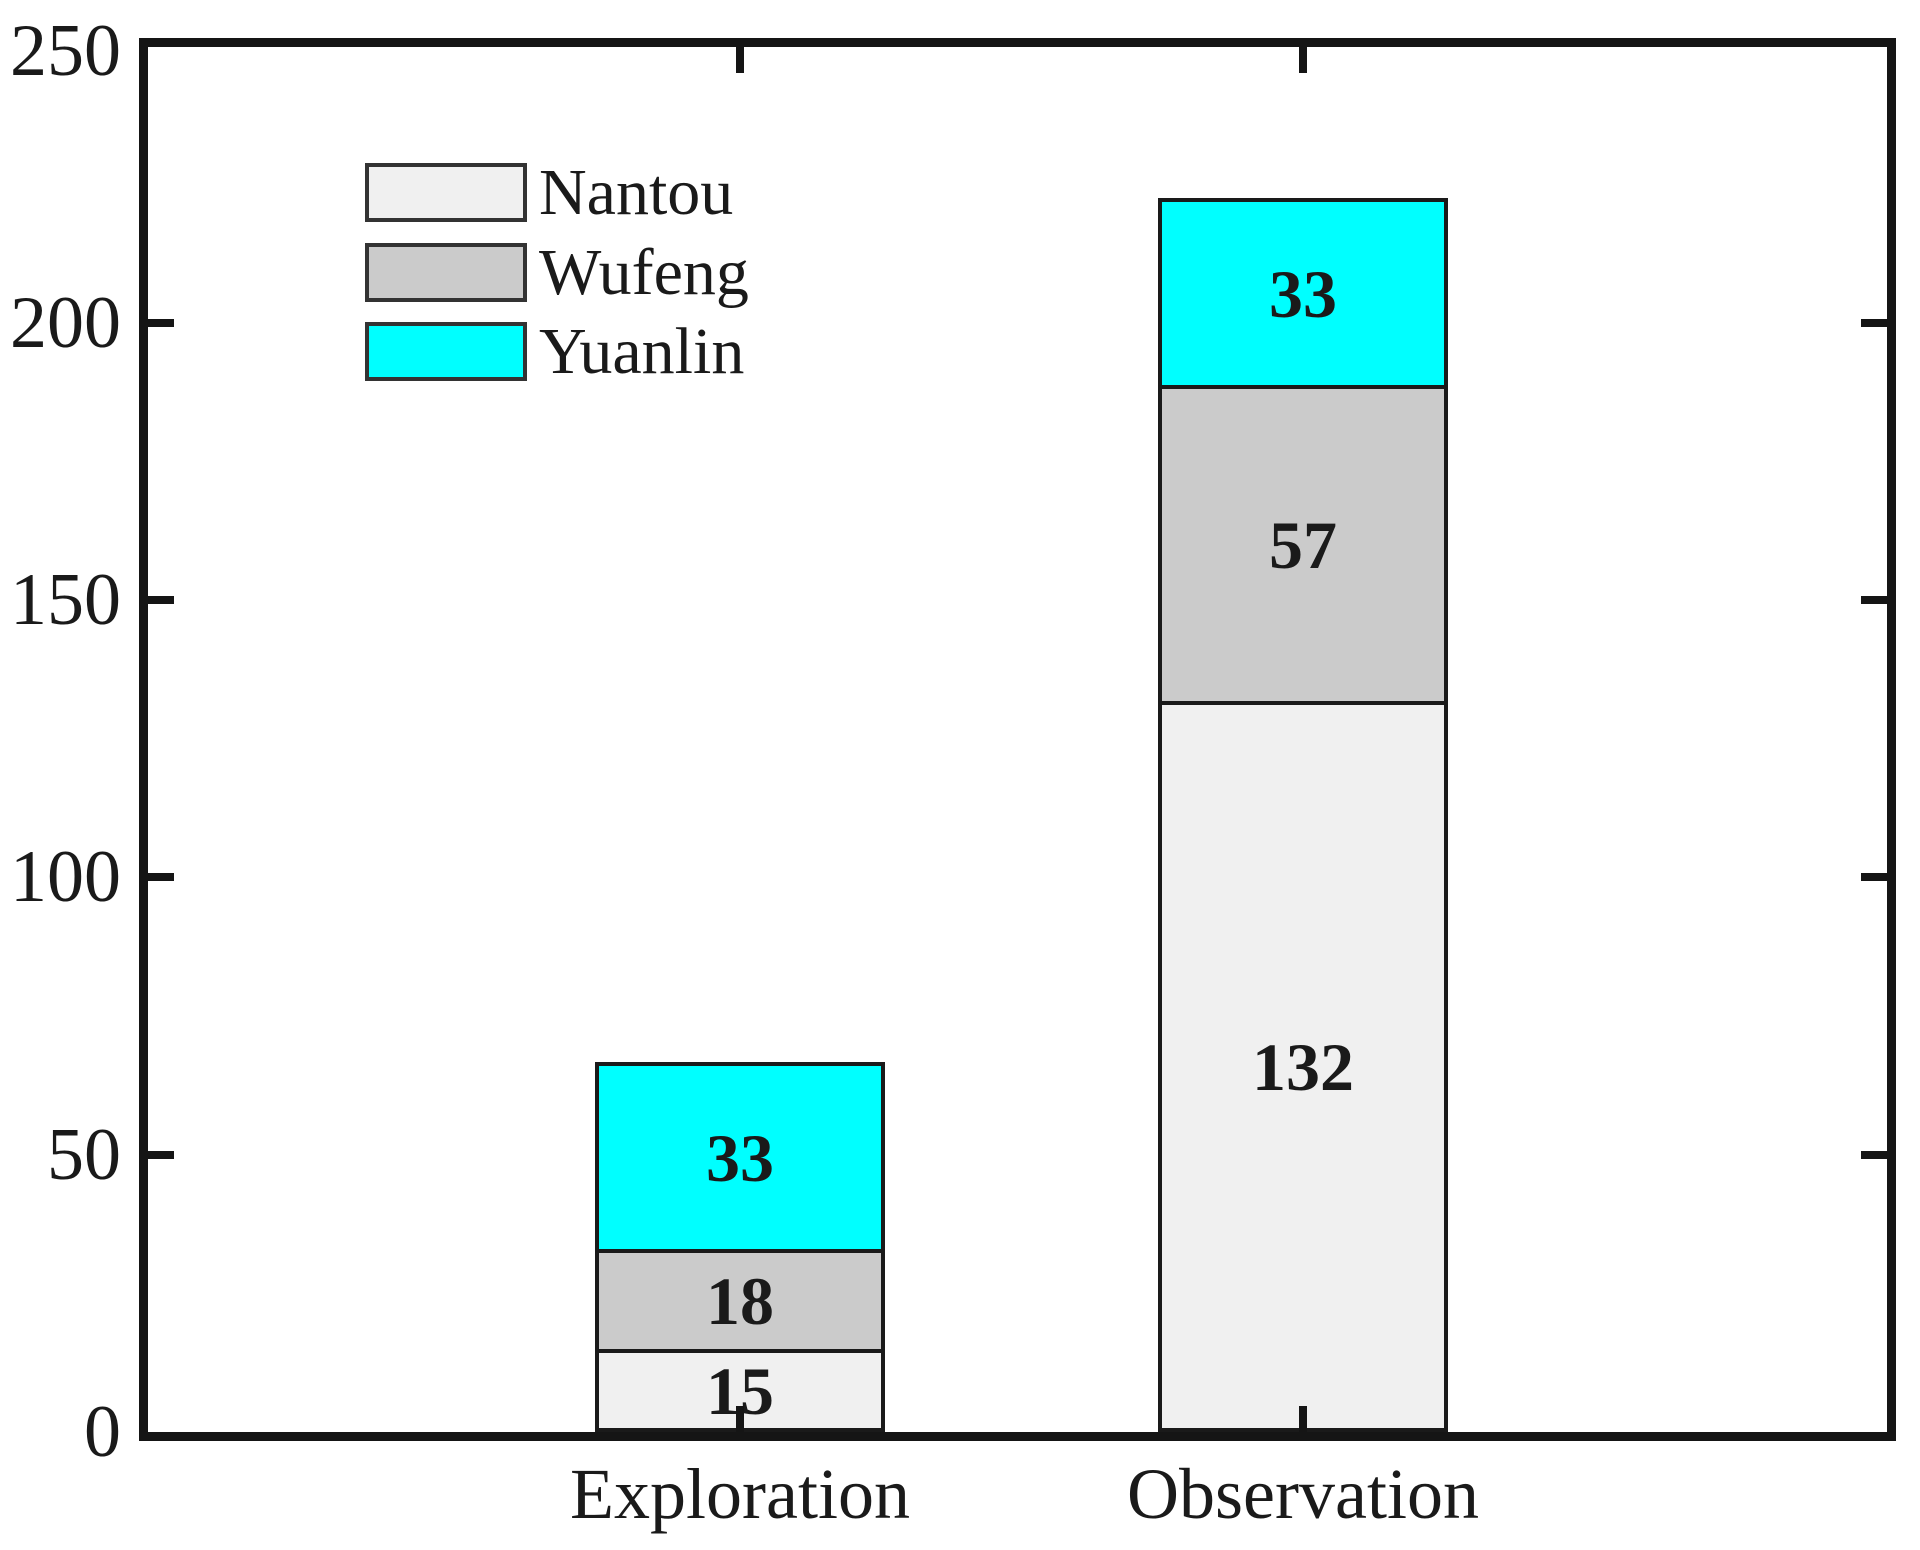  Describe the element at coordinates (65, 51) in the screenshot. I see `y-tick-label-250: 250` at that location.